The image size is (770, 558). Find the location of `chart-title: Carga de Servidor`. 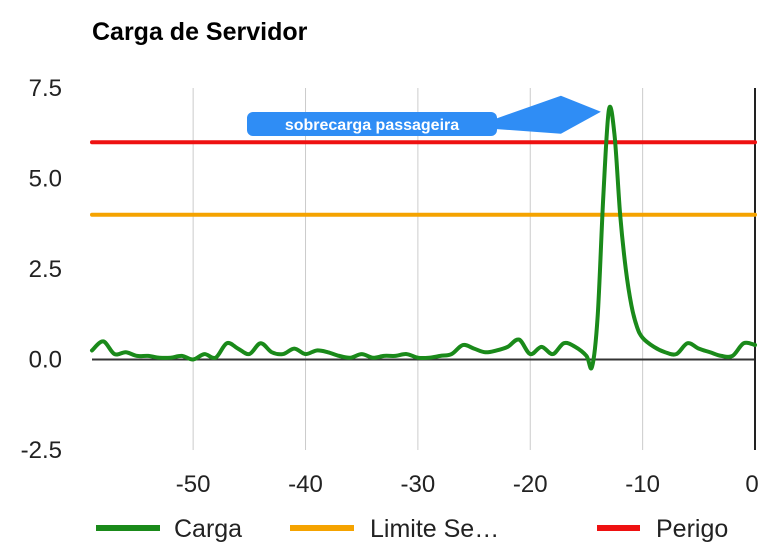

chart-title: Carga de Servidor is located at coordinates (200, 32).